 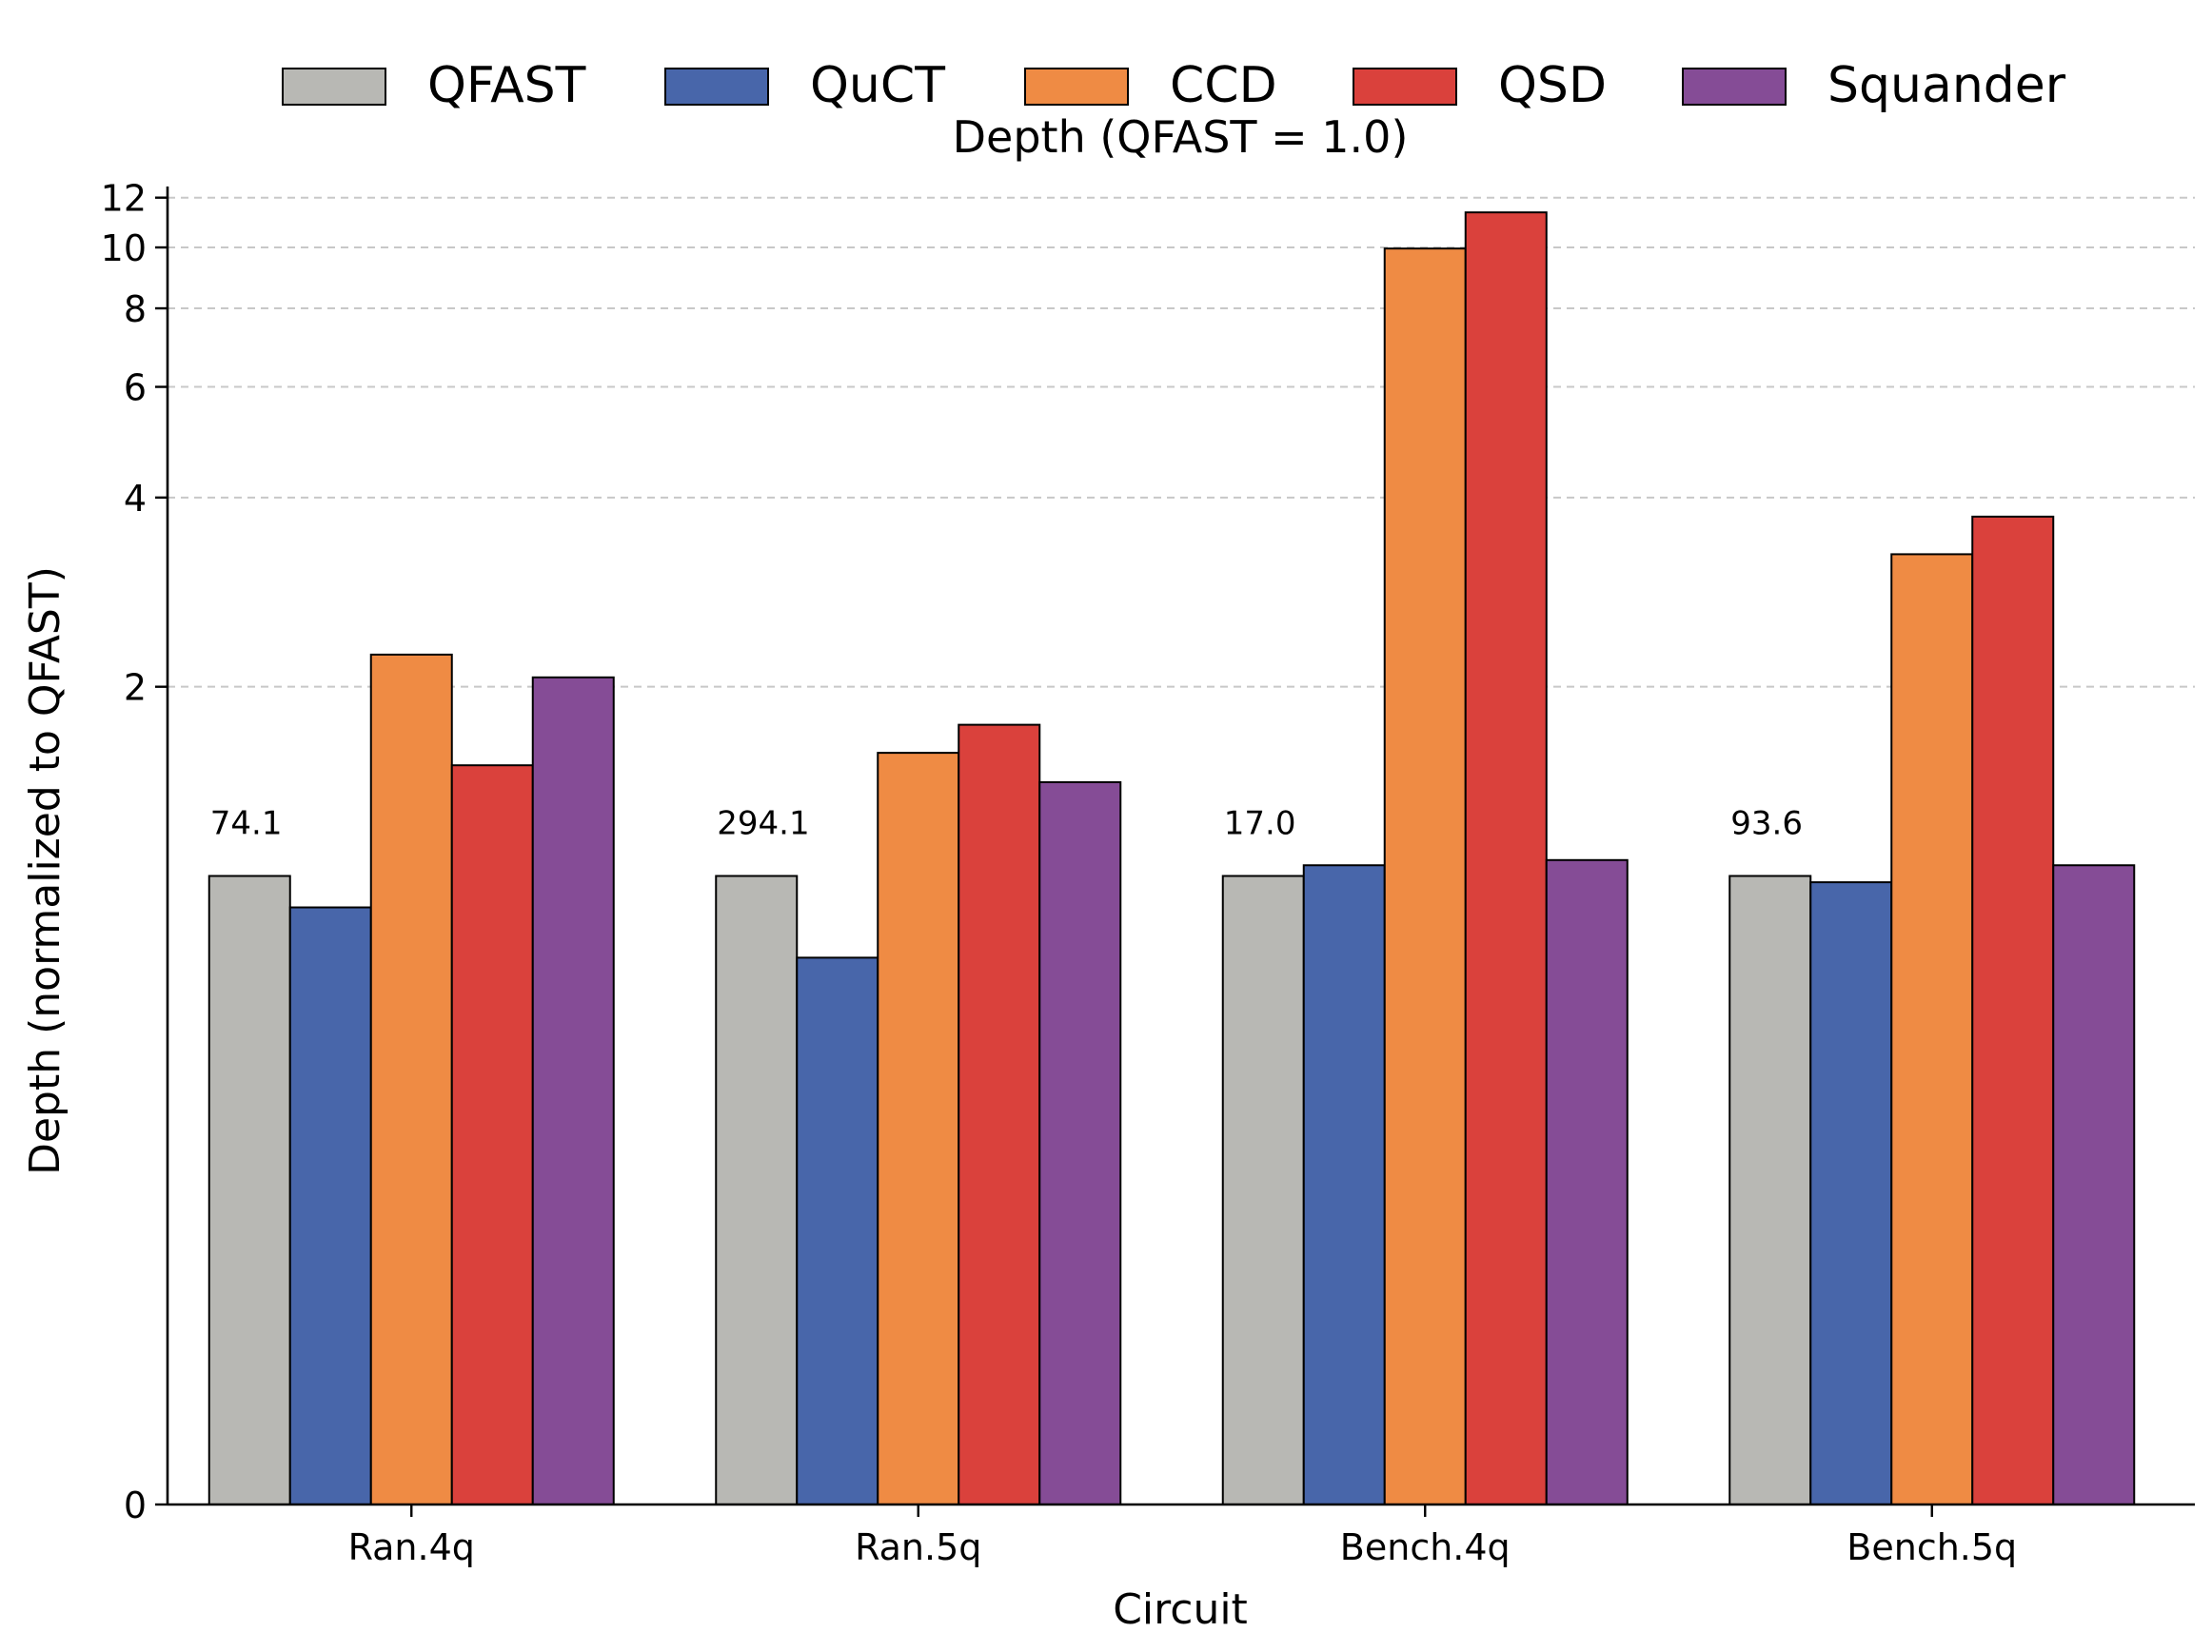 I want to click on y-tick-label: 4, so click(x=135, y=499).